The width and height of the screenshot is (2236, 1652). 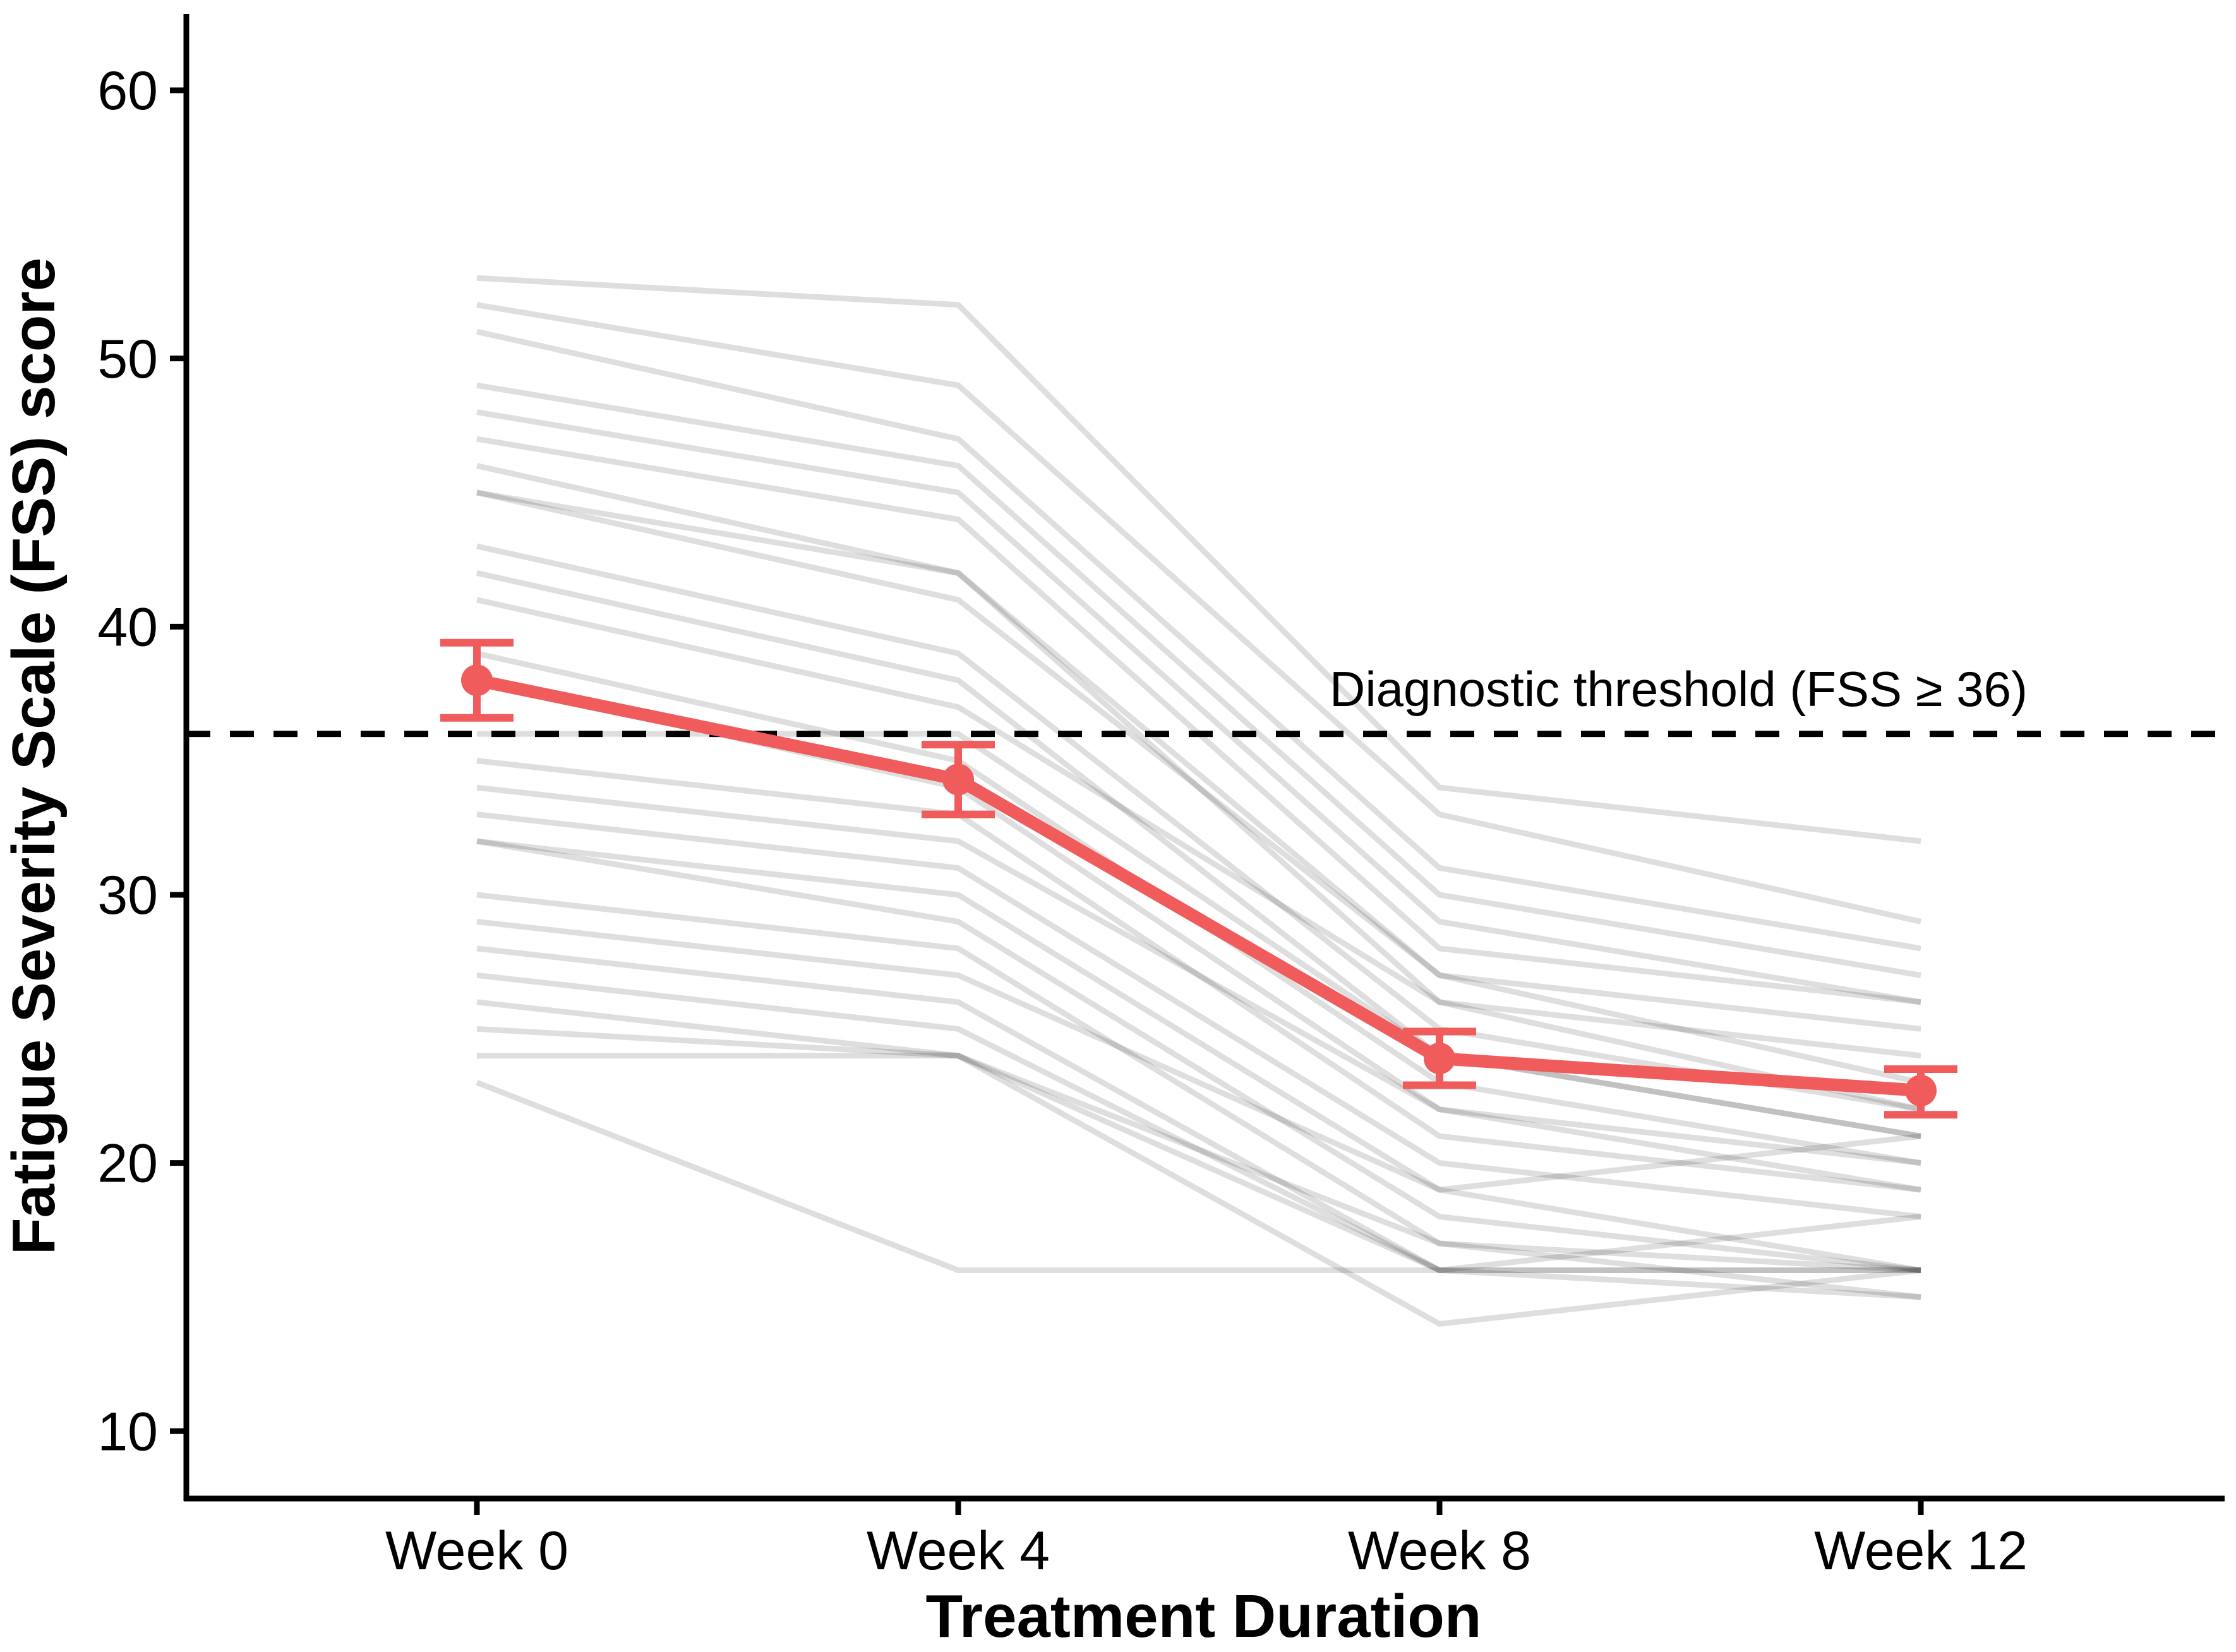 What do you see at coordinates (127, 91) in the screenshot?
I see `y-tick-label: 60` at bounding box center [127, 91].